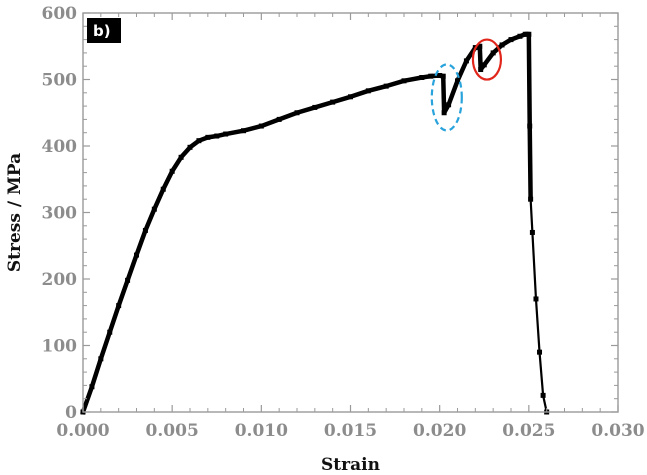 The width and height of the screenshot is (647, 475). I want to click on y-axis-title: Stress / MPa, so click(15, 212).